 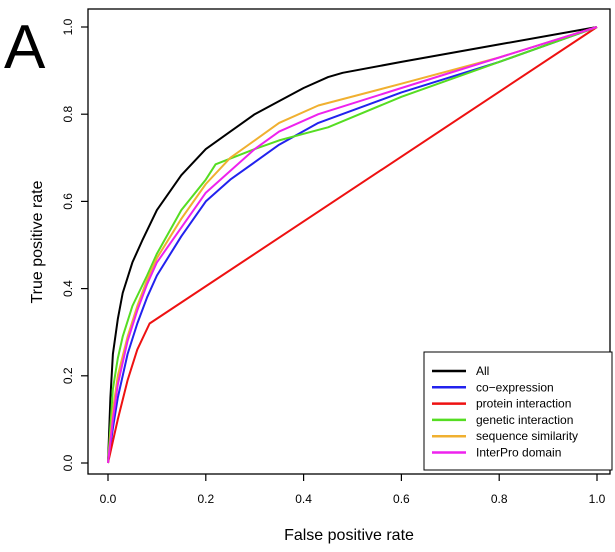 What do you see at coordinates (68, 288) in the screenshot?
I see `y-tick-label: 0.4` at bounding box center [68, 288].